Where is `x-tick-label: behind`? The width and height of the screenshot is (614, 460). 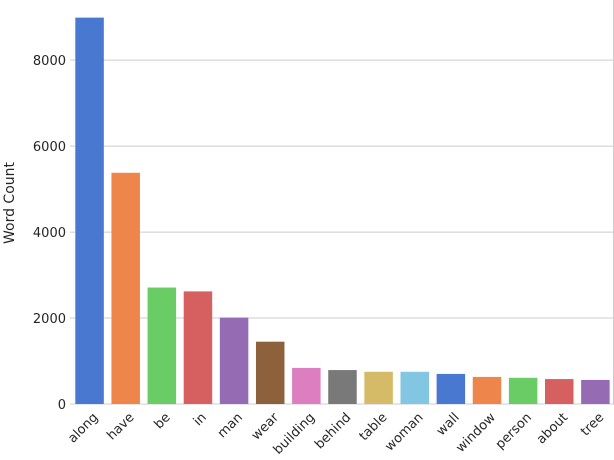
x-tick-label: behind is located at coordinates (333, 431).